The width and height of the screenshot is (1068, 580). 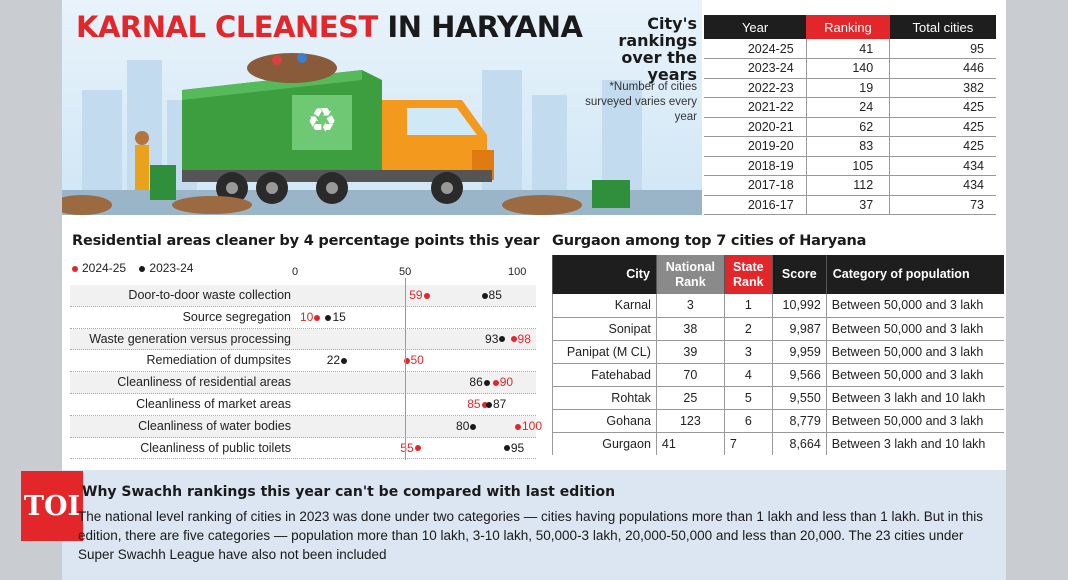 I want to click on gurgaon-row: Sonipat 38 2 9,987 Between 50,000 and 3 lakh, so click(x=778, y=329).